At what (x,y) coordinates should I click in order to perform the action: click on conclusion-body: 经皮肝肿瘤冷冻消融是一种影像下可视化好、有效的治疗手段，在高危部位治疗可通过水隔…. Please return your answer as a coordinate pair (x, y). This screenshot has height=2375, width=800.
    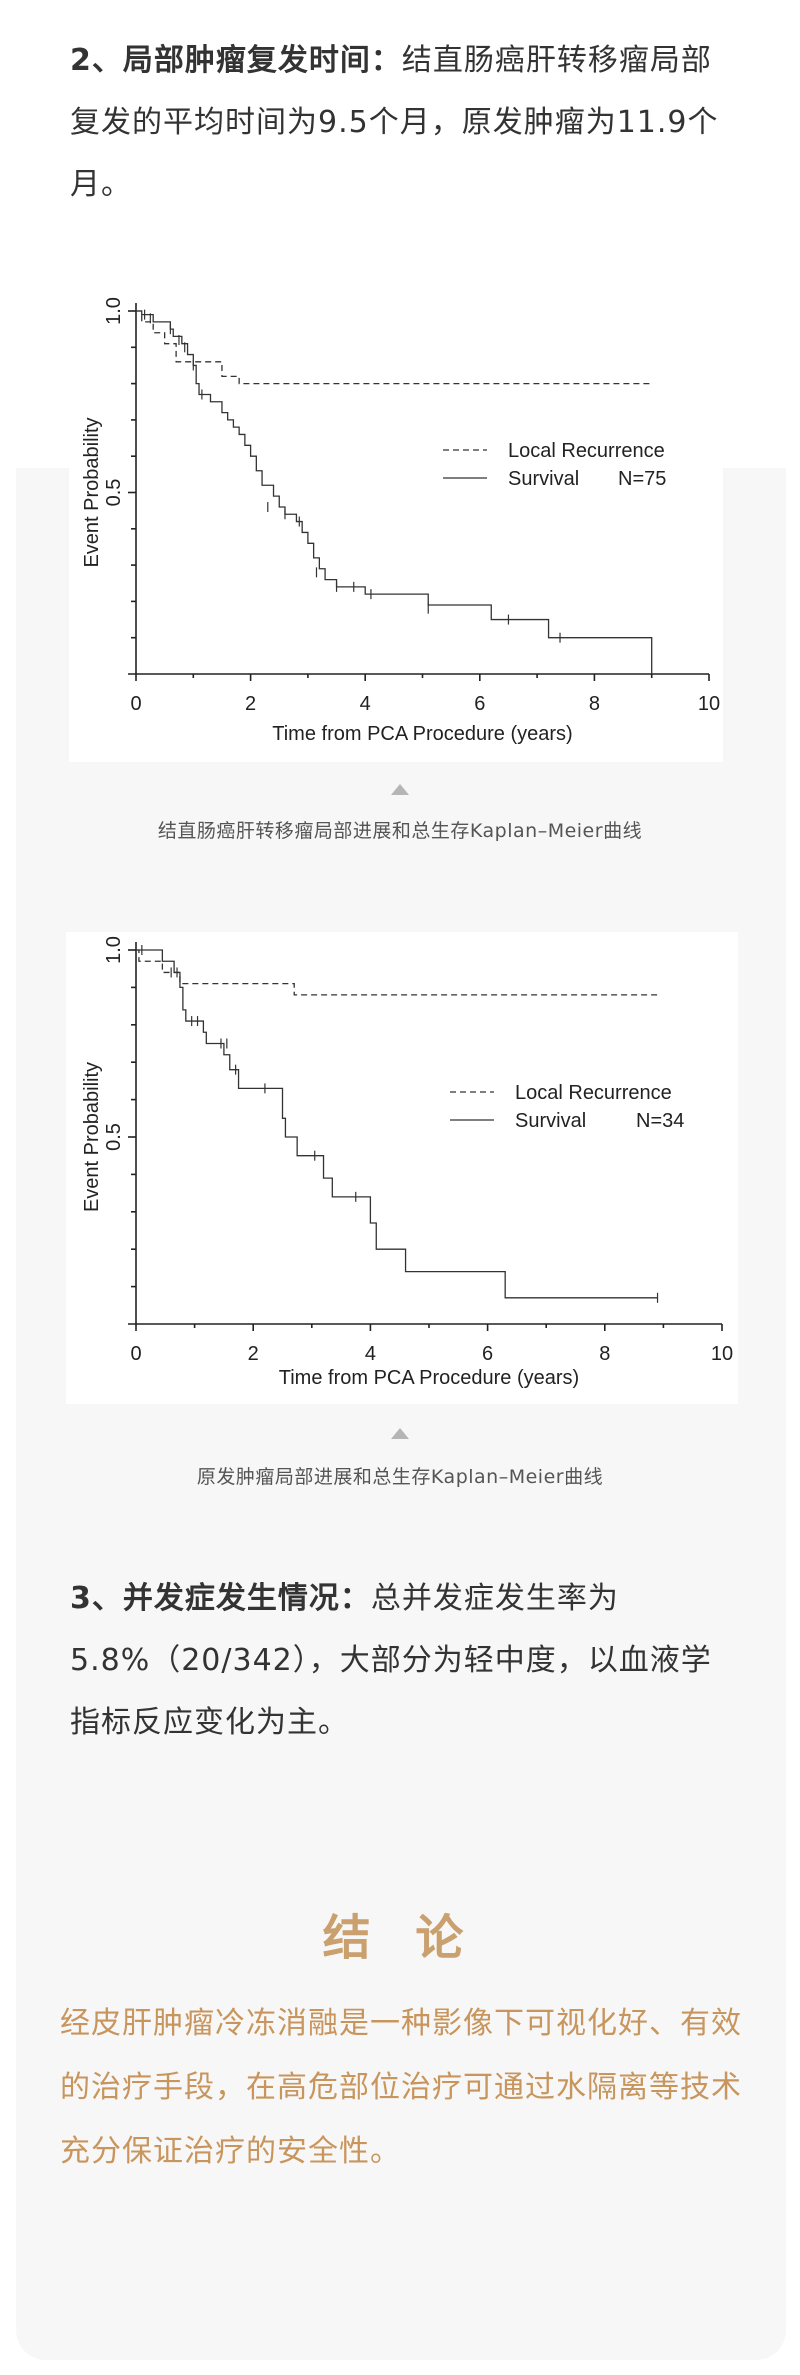
    Looking at the image, I should click on (401, 2087).